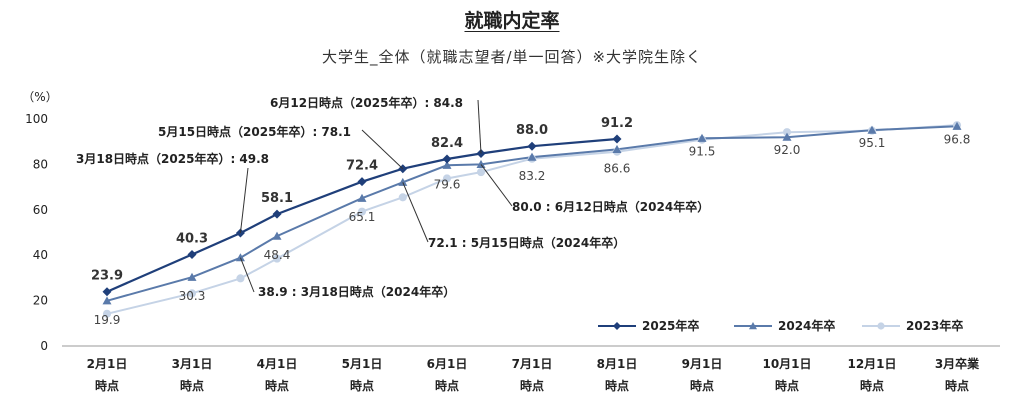  I want to click on data-label-2024: 30.3, so click(192, 296).